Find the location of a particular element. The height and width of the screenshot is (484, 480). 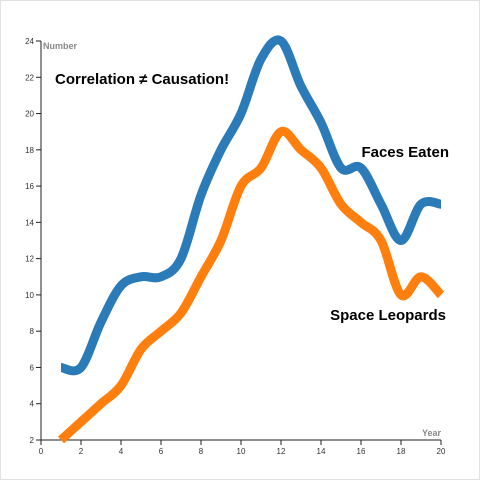

y-tick-label: 8 is located at coordinates (32, 331).